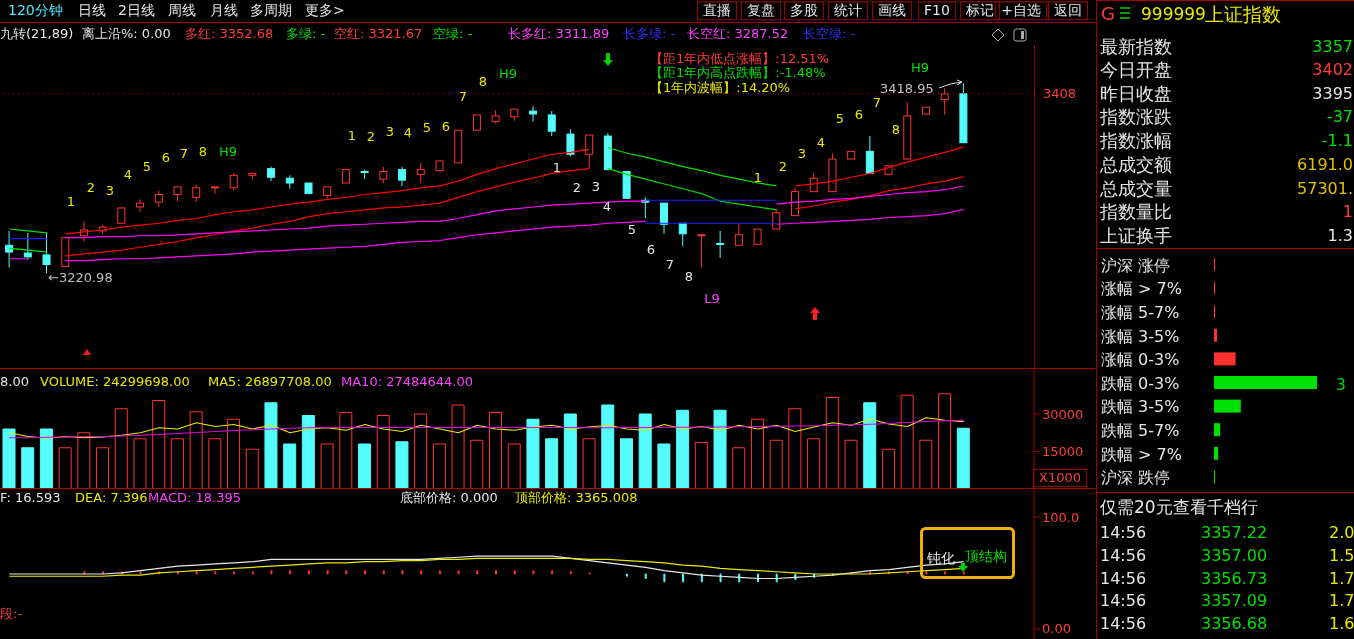 This screenshot has height=639, width=1354. Describe the element at coordinates (1341, 384) in the screenshot. I see `text: 3` at that location.